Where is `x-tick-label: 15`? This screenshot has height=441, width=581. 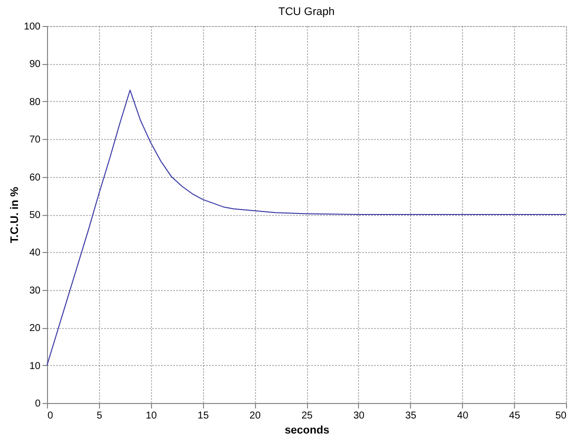 x-tick-label: 15 is located at coordinates (204, 416).